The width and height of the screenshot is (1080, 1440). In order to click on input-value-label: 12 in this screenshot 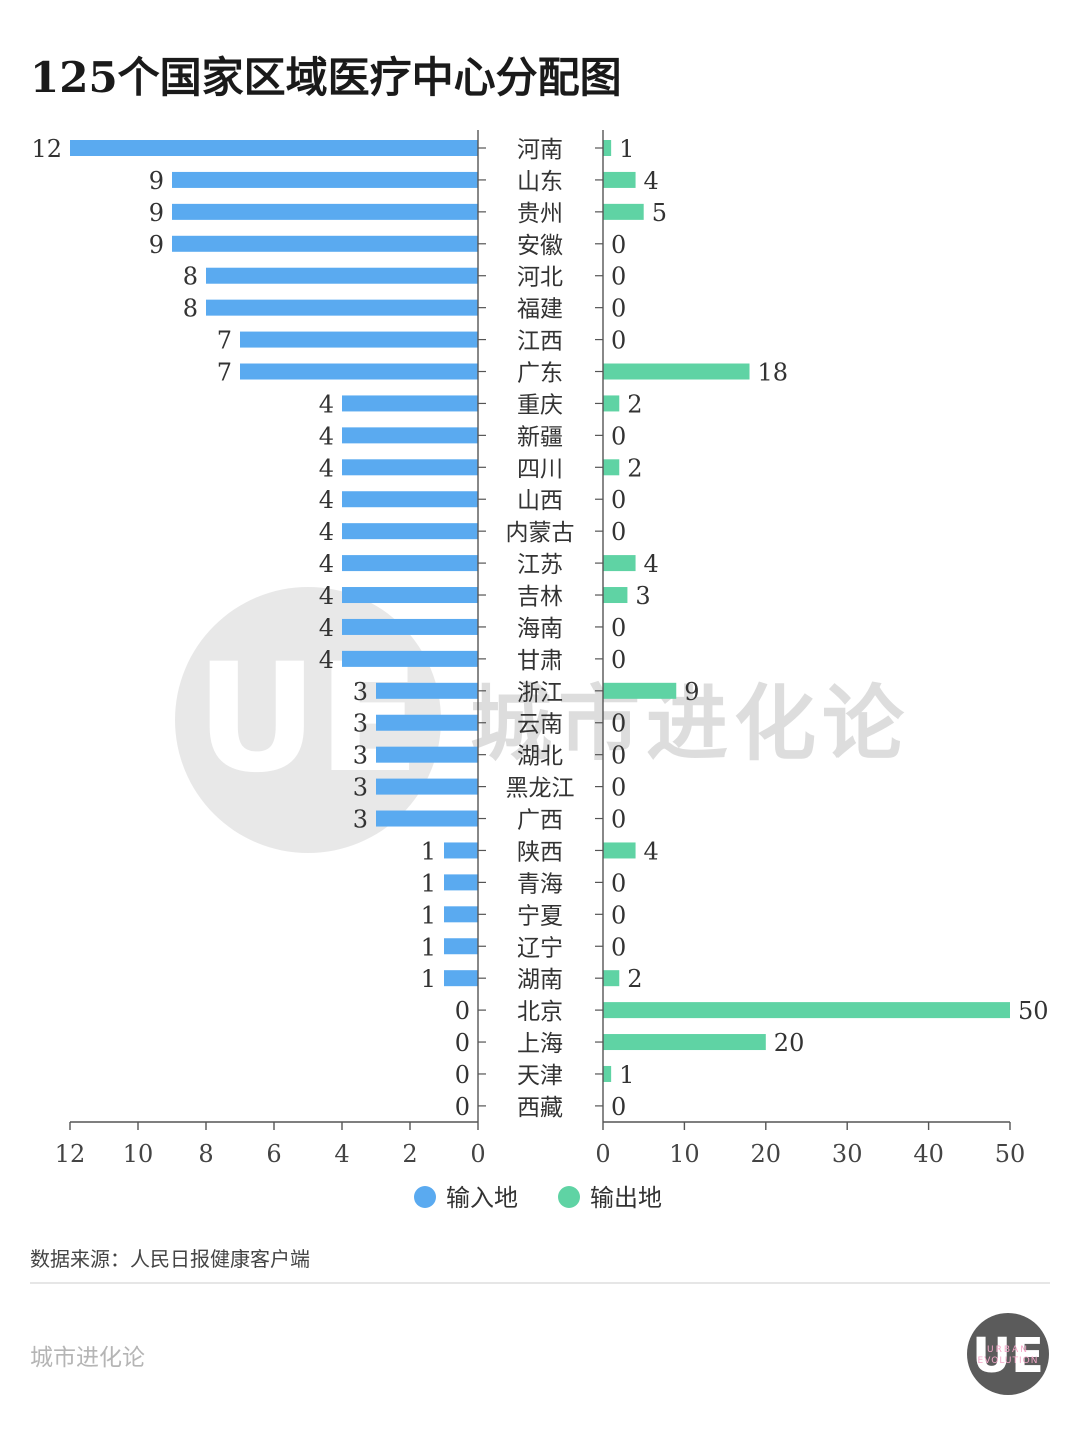, I will do `click(46, 149)`.